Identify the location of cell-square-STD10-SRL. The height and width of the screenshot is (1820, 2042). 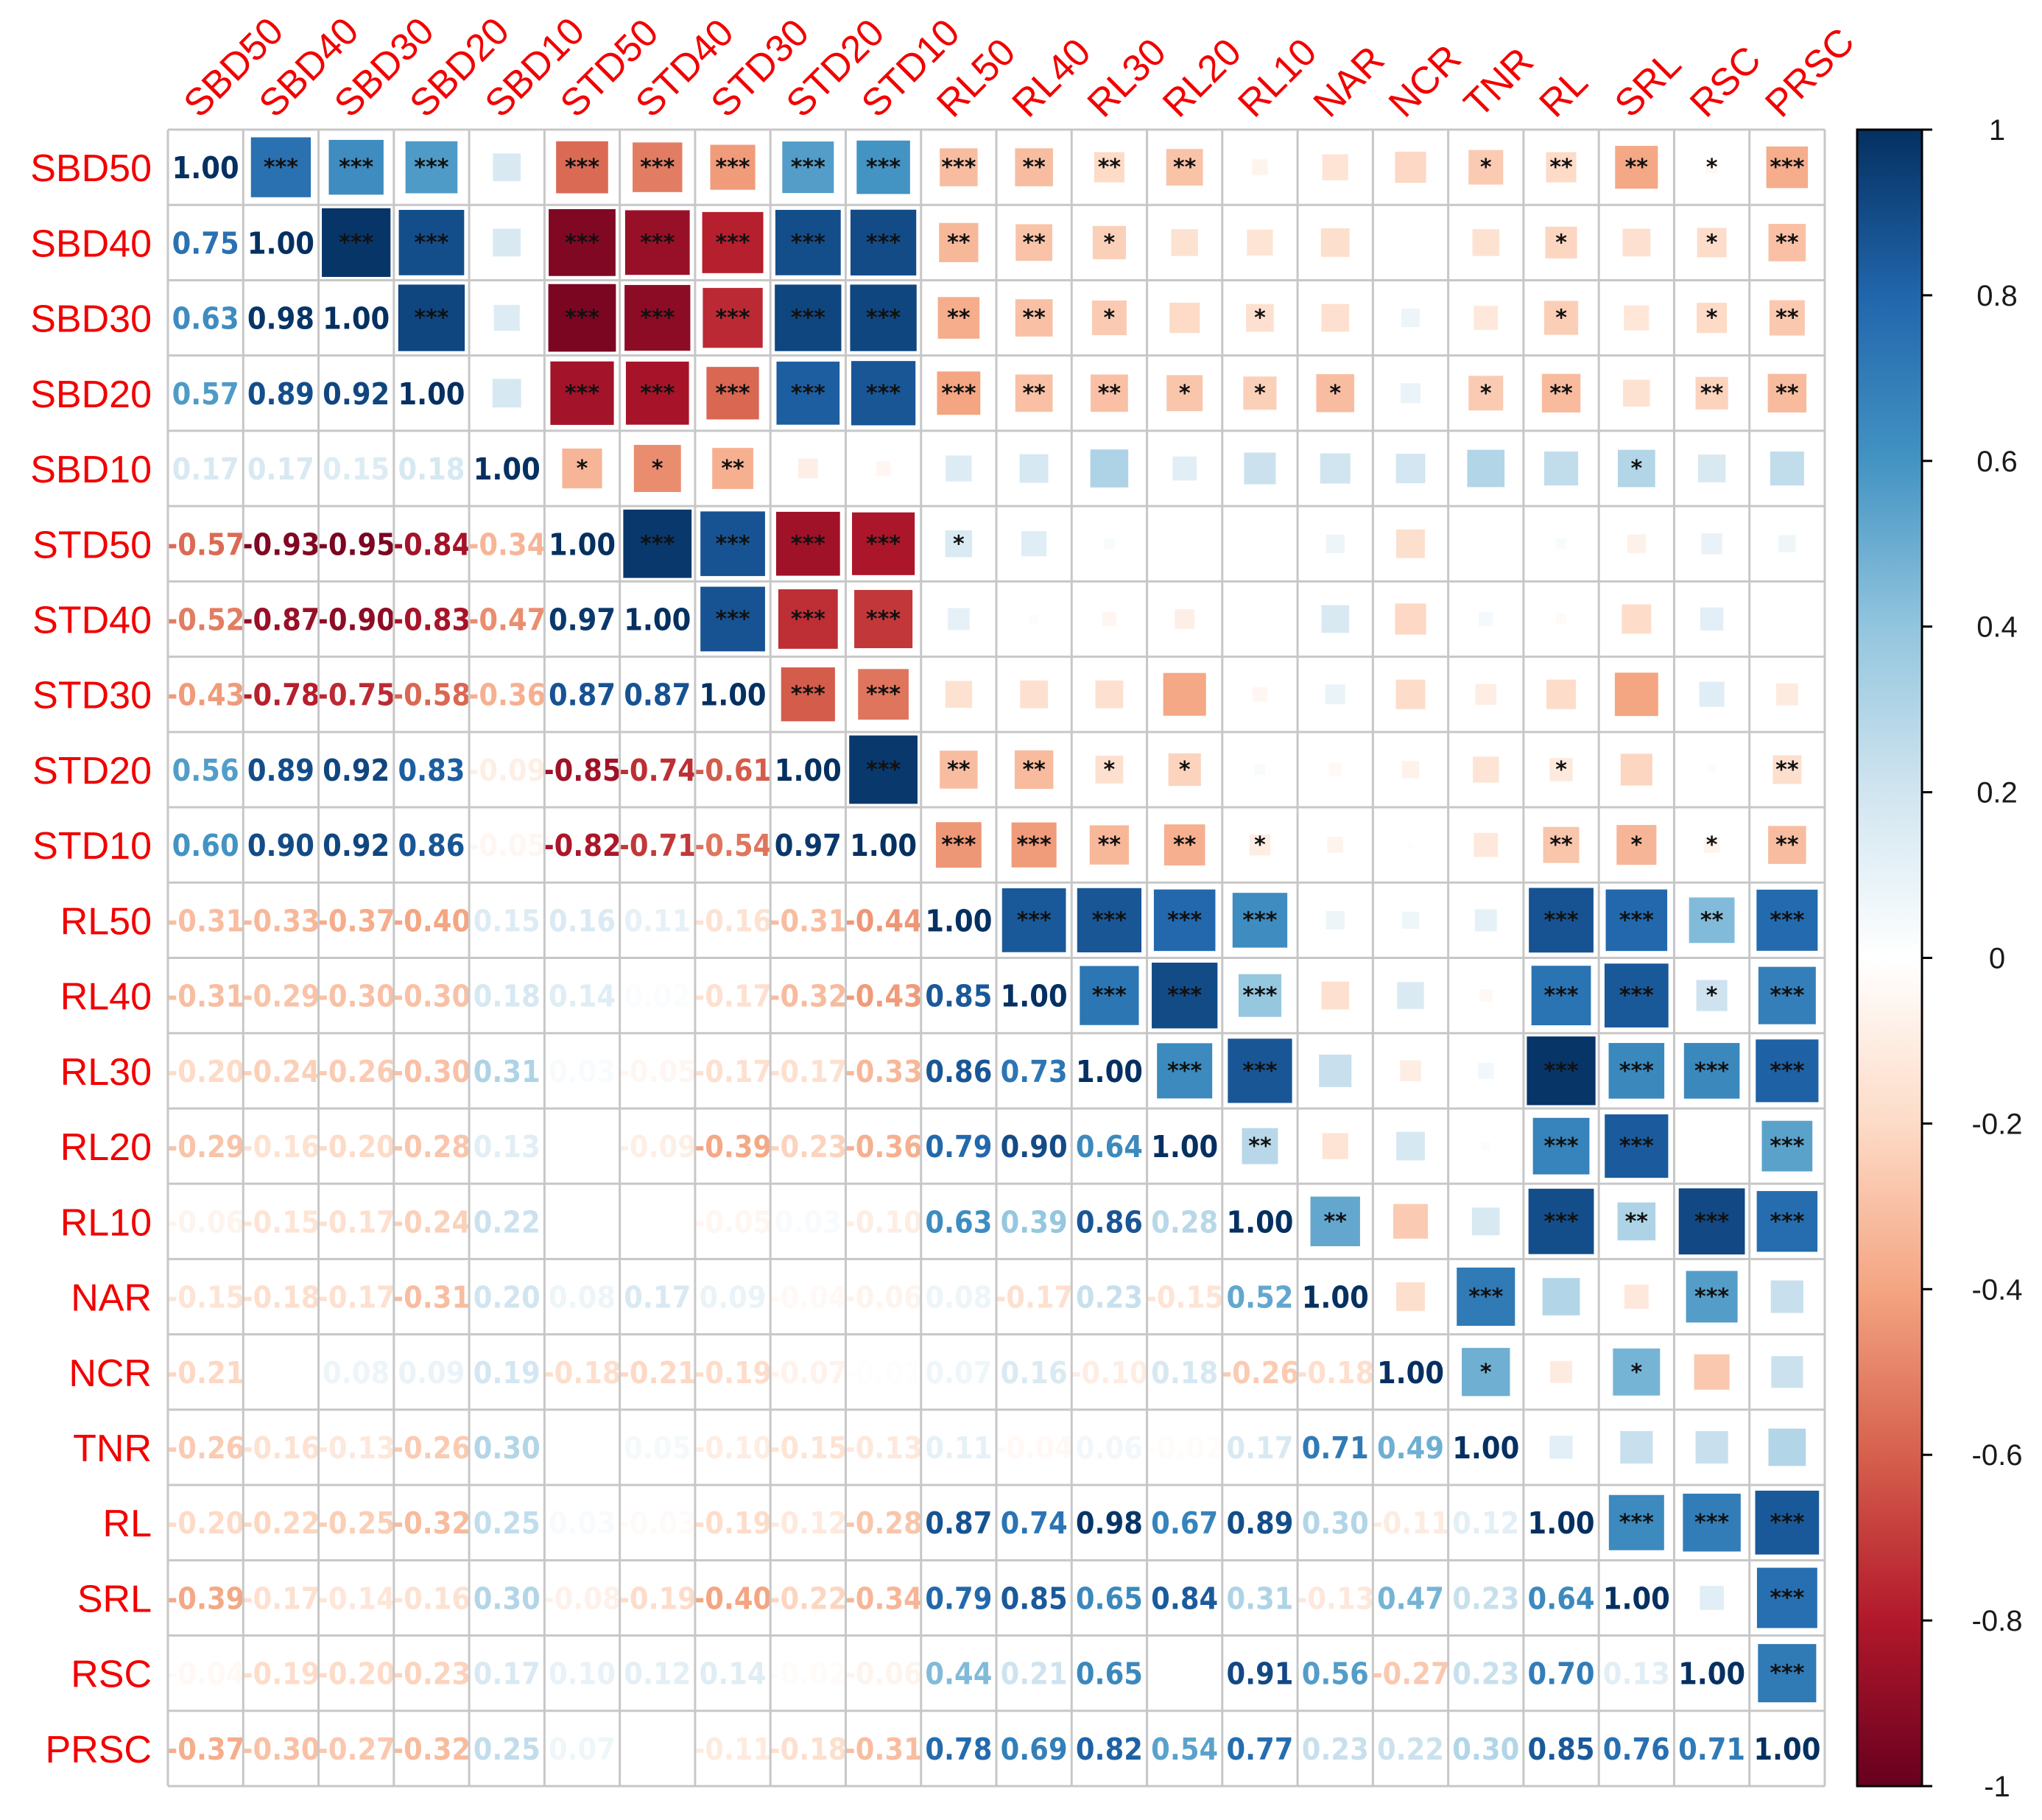
(1636, 845).